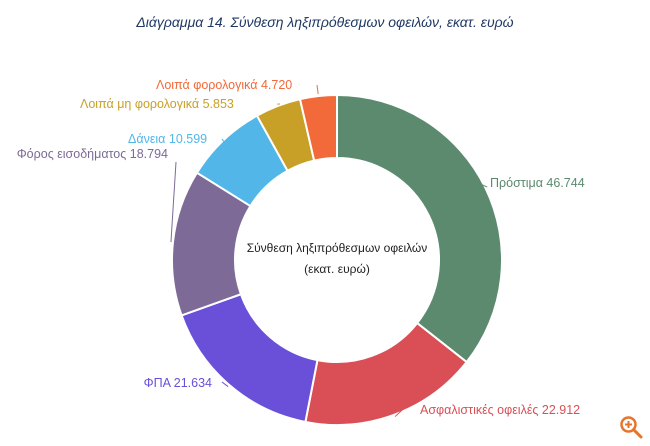  What do you see at coordinates (337, 269) in the screenshot?
I see `center-label-unit: (εκατ. ευρώ)` at bounding box center [337, 269].